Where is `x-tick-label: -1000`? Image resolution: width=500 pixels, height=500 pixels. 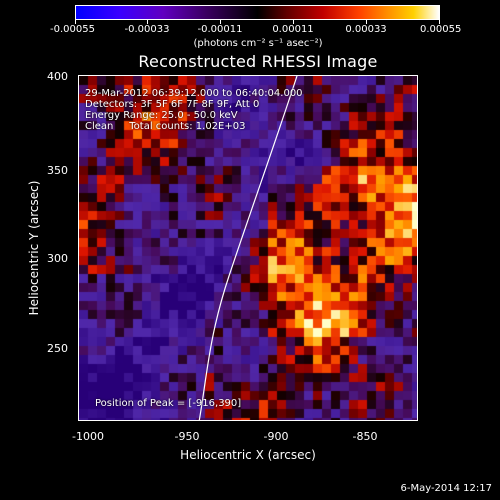
x-tick-label: -1000 is located at coordinates (88, 436).